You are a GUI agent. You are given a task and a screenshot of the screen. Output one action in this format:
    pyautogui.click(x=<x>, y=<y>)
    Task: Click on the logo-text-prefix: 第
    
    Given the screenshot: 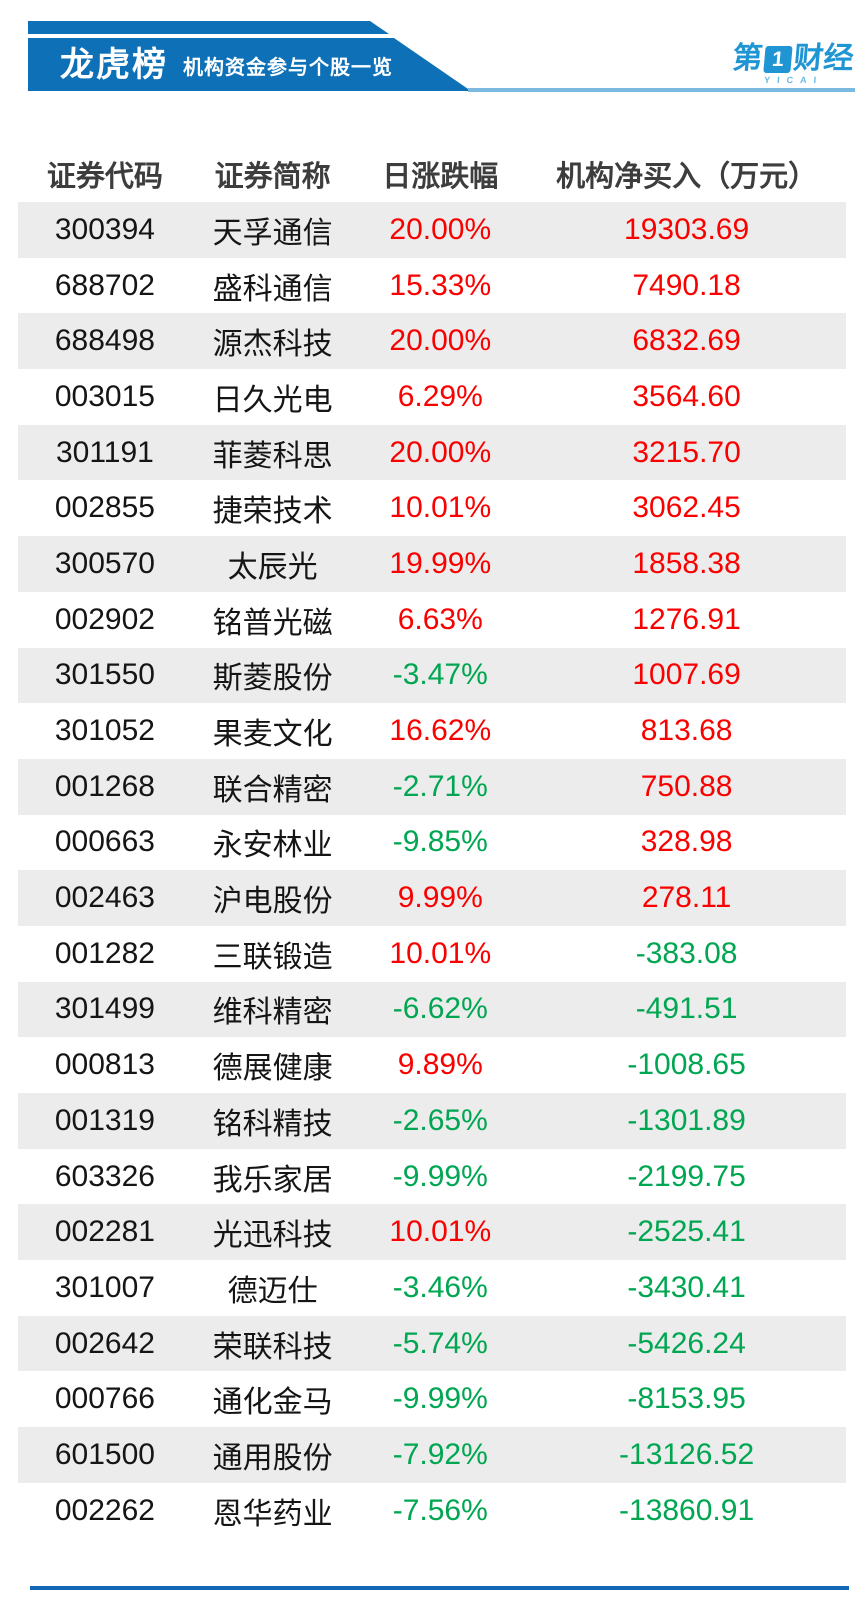 What is the action you would take?
    pyautogui.click(x=747, y=58)
    